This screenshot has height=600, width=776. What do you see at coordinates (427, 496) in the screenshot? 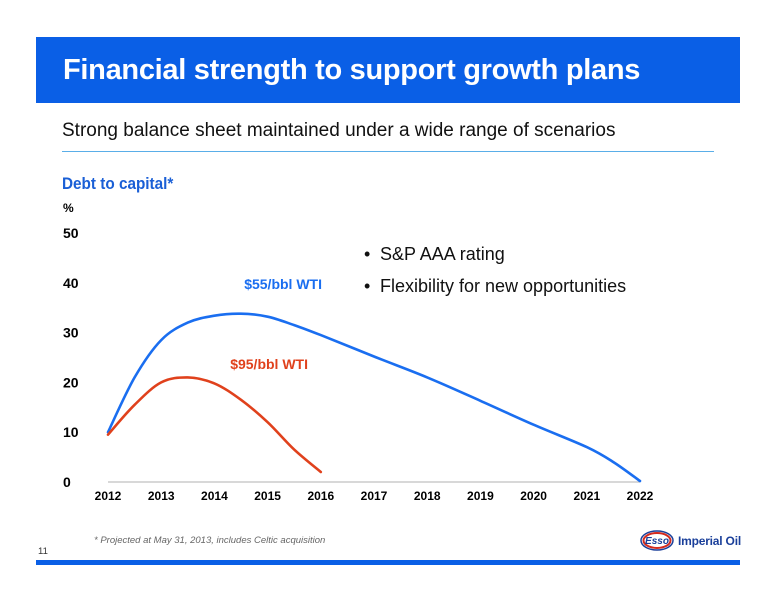
I see `x-tick-label: 2018` at bounding box center [427, 496].